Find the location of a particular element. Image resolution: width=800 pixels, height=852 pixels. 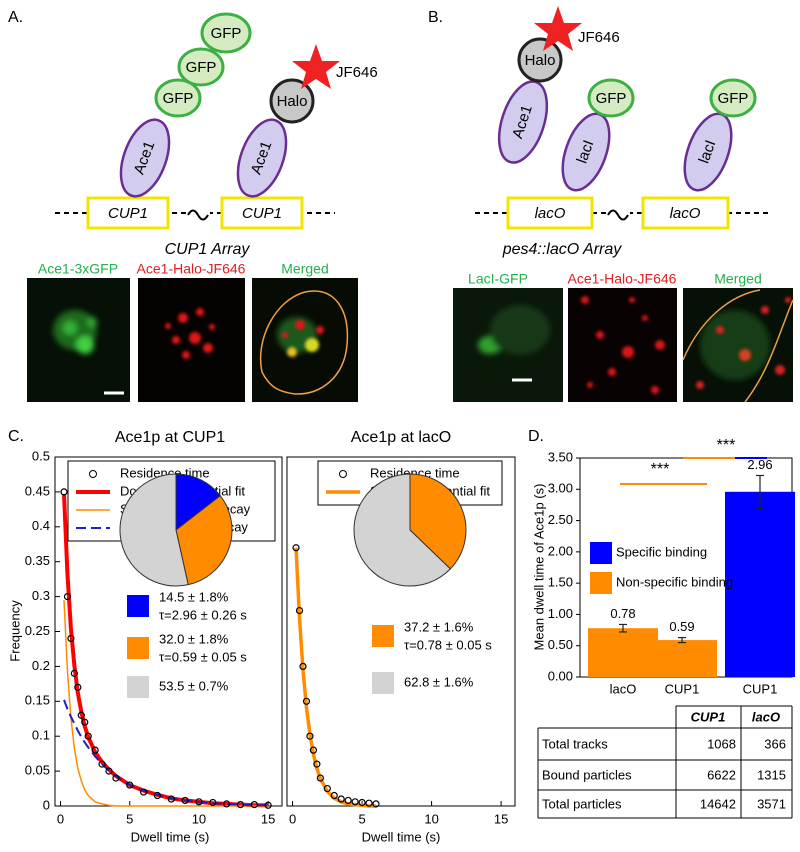

table-cell: 1315 is located at coordinates (771, 774).